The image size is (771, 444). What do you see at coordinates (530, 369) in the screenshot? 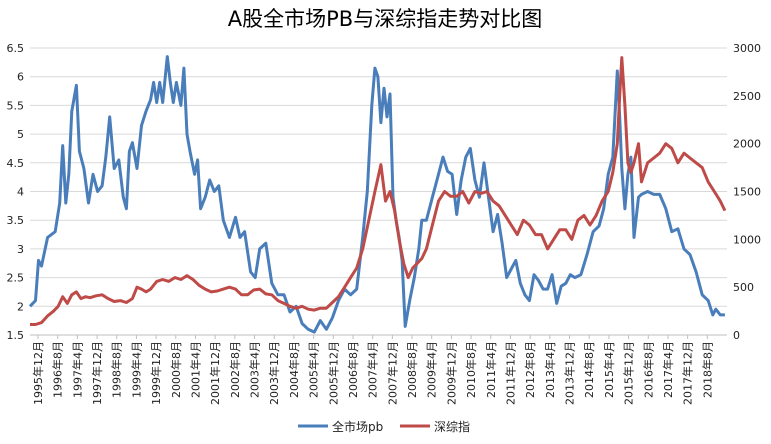
I see `x-tick-label: 2012年8月` at bounding box center [530, 369].